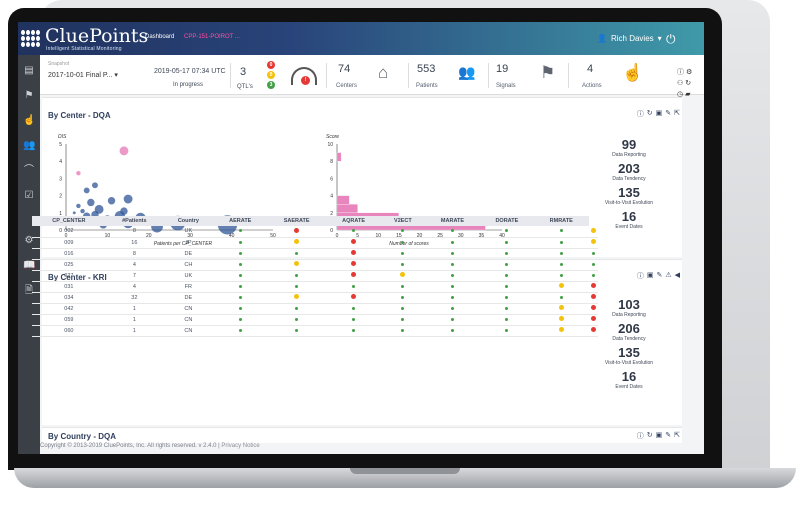 This screenshot has height=506, width=810. Describe the element at coordinates (240, 446) in the screenshot. I see `privacy-link: Privacy Notice` at that location.